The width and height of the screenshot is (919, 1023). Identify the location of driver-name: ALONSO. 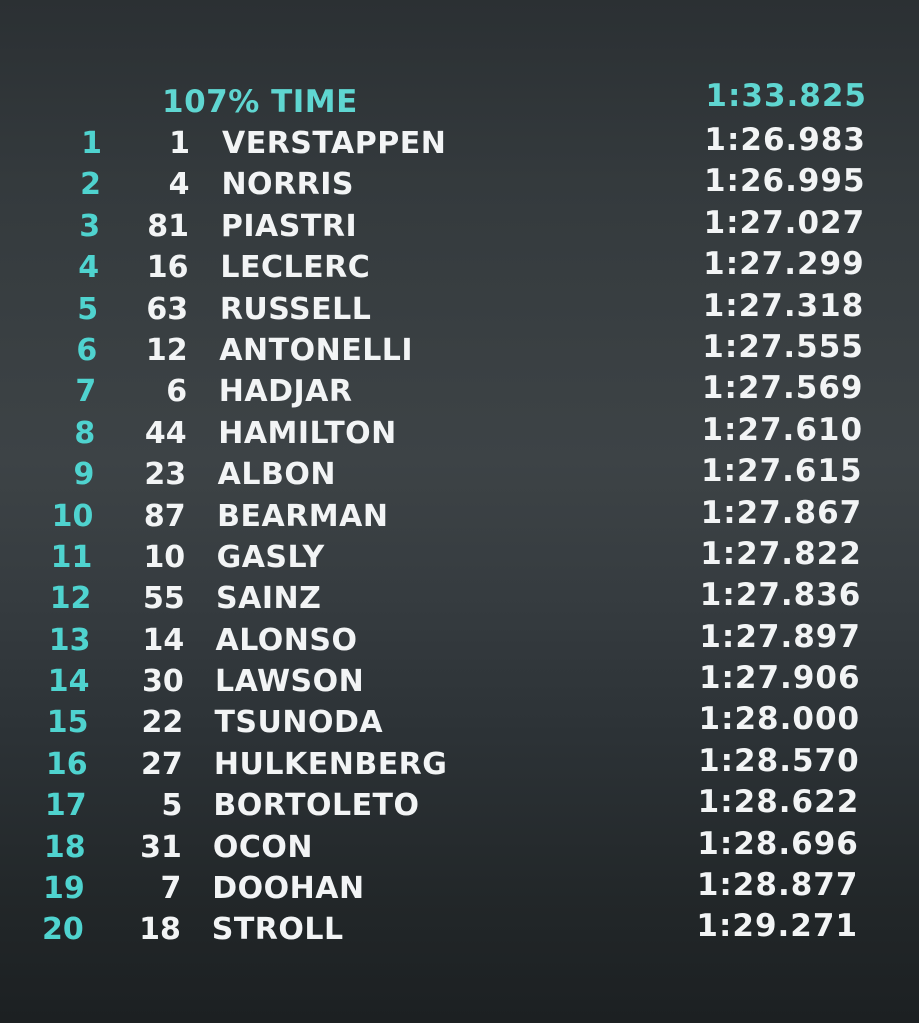
(286, 640).